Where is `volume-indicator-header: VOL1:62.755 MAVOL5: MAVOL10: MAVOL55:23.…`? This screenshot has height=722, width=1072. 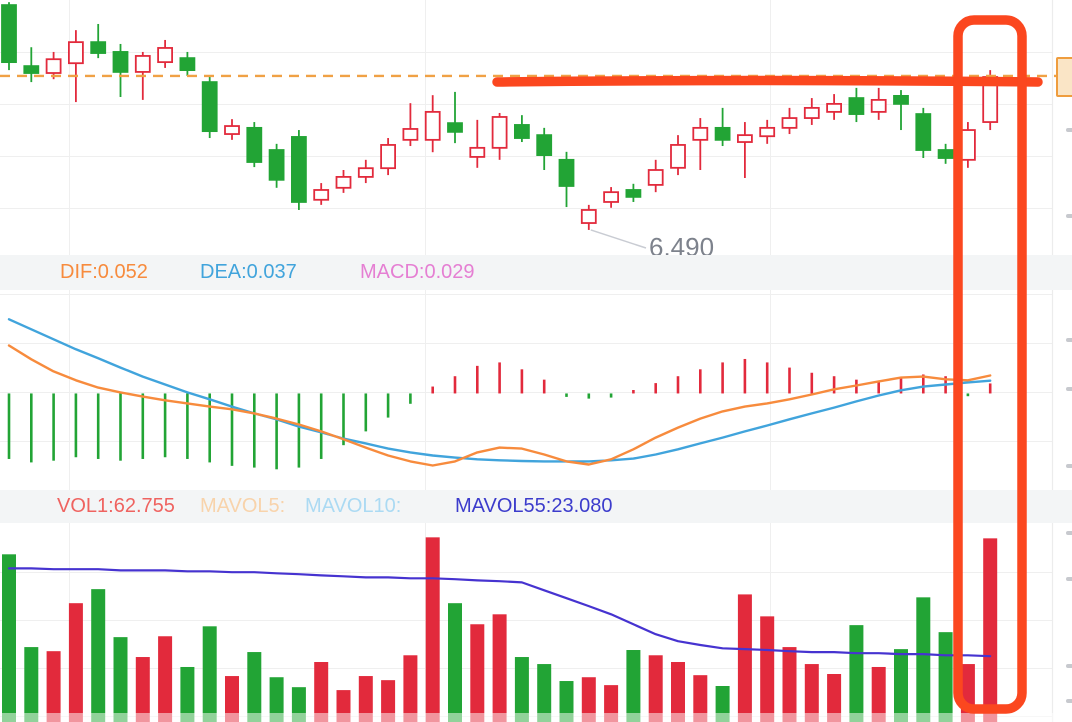 volume-indicator-header: VOL1:62.755 MAVOL5: MAVOL10: MAVOL55:23.… is located at coordinates (536, 506).